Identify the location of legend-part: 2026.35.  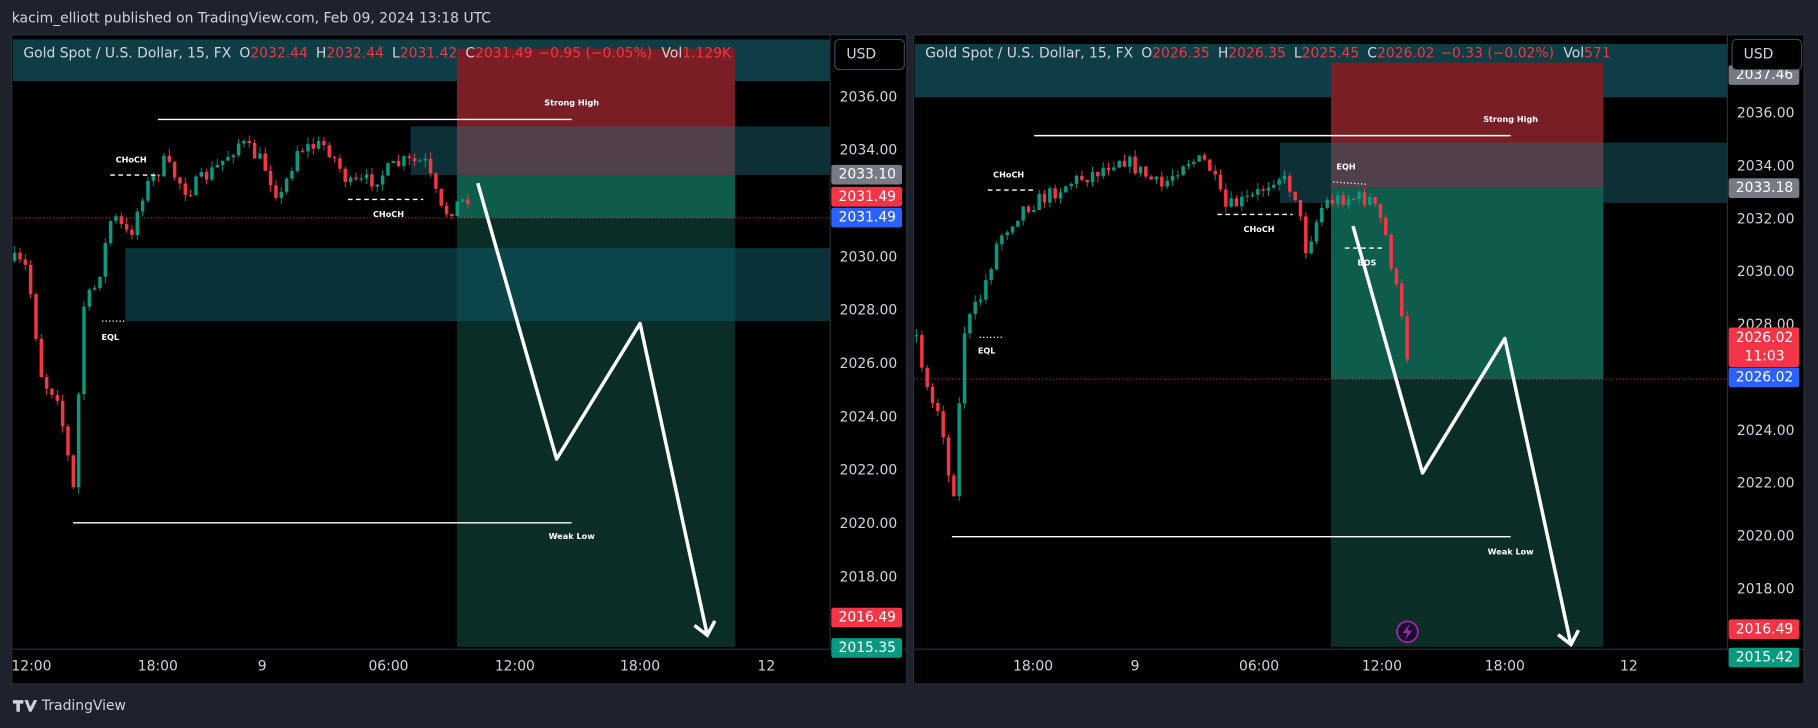
(1181, 53).